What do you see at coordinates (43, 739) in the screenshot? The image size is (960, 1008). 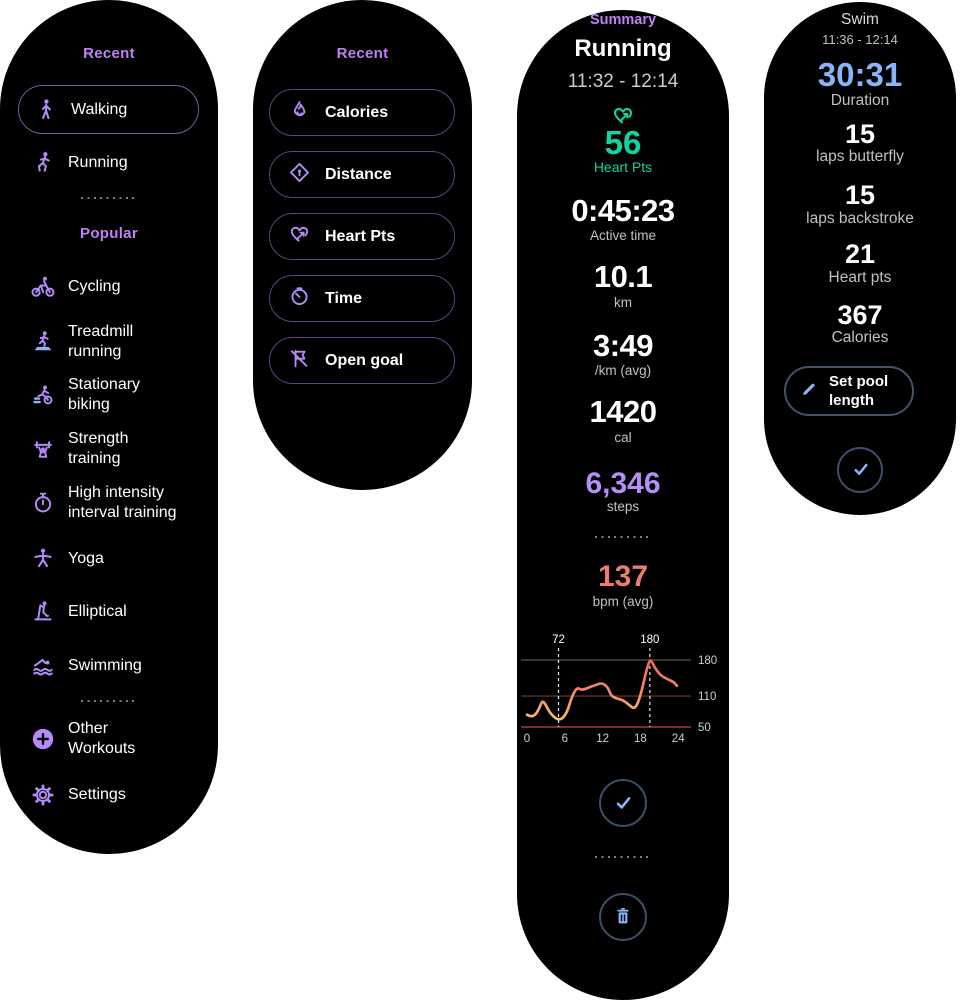 I see `add-icon` at bounding box center [43, 739].